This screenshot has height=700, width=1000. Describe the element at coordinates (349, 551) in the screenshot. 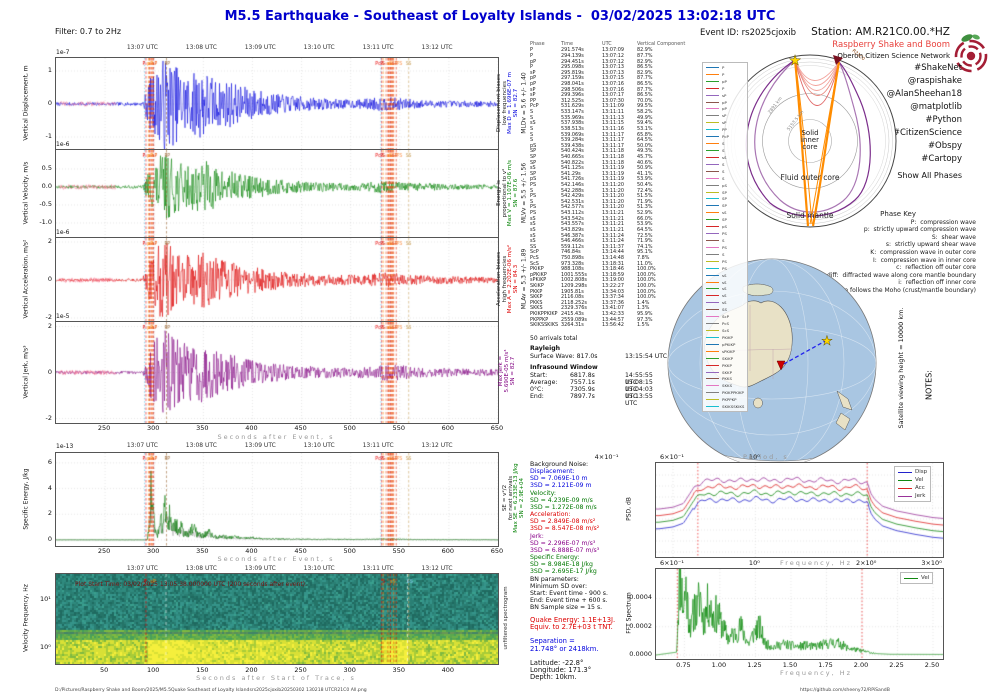

I see `x-tick-label: 500` at that location.